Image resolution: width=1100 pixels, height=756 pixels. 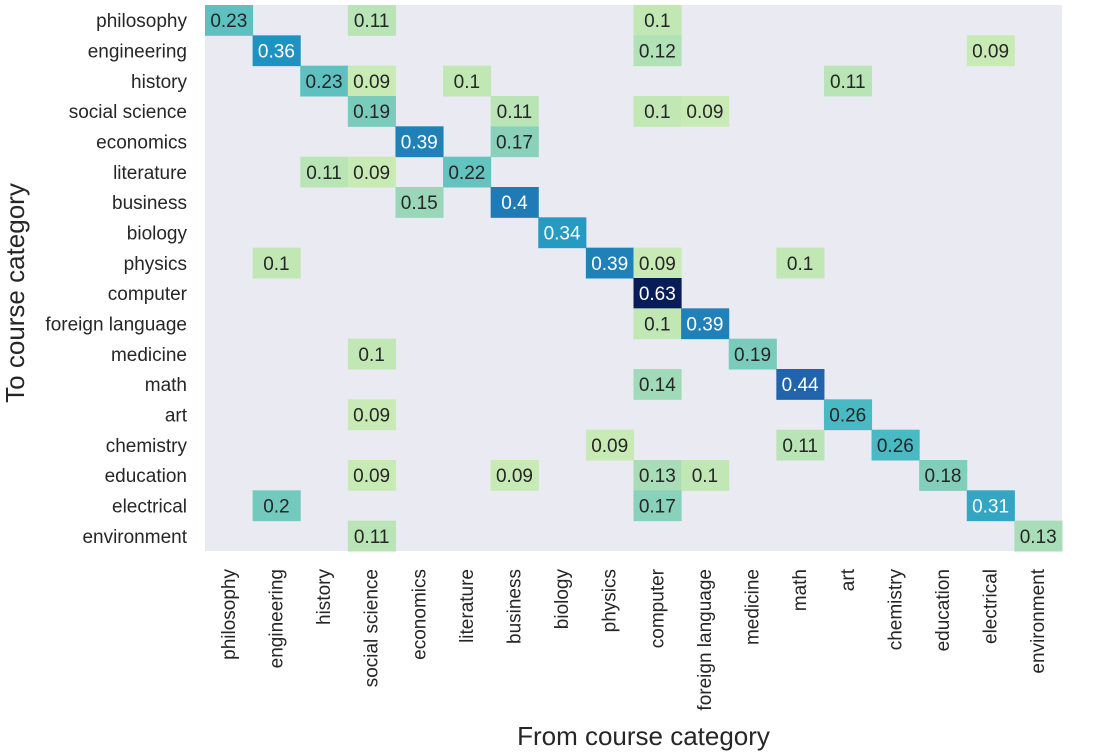 I want to click on x-tick-label: computer, so click(x=657, y=608).